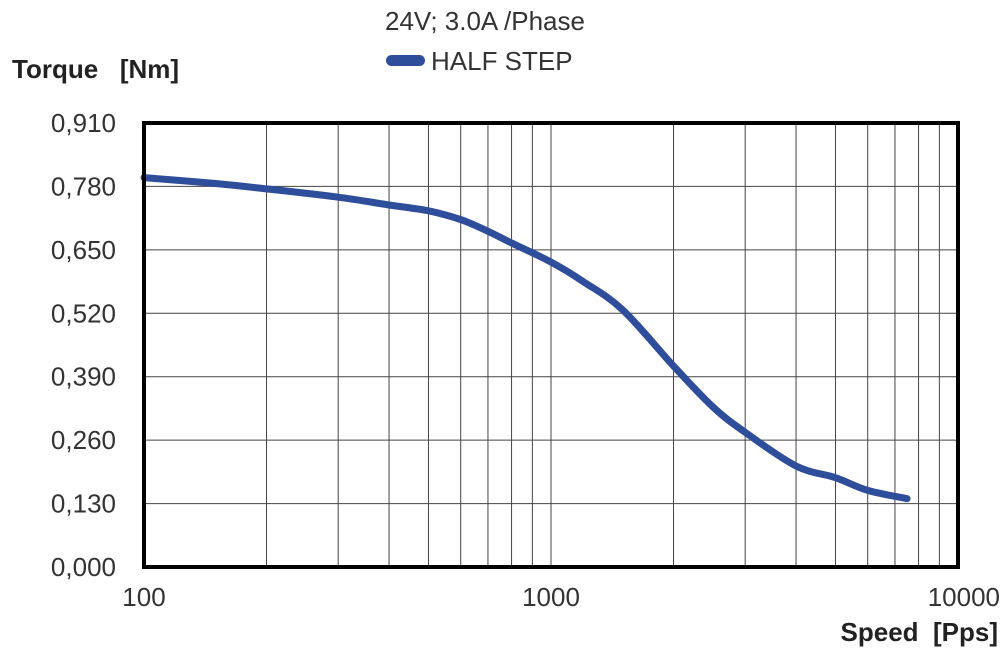  Describe the element at coordinates (83, 440) in the screenshot. I see `y-tick-label: 0,260` at that location.